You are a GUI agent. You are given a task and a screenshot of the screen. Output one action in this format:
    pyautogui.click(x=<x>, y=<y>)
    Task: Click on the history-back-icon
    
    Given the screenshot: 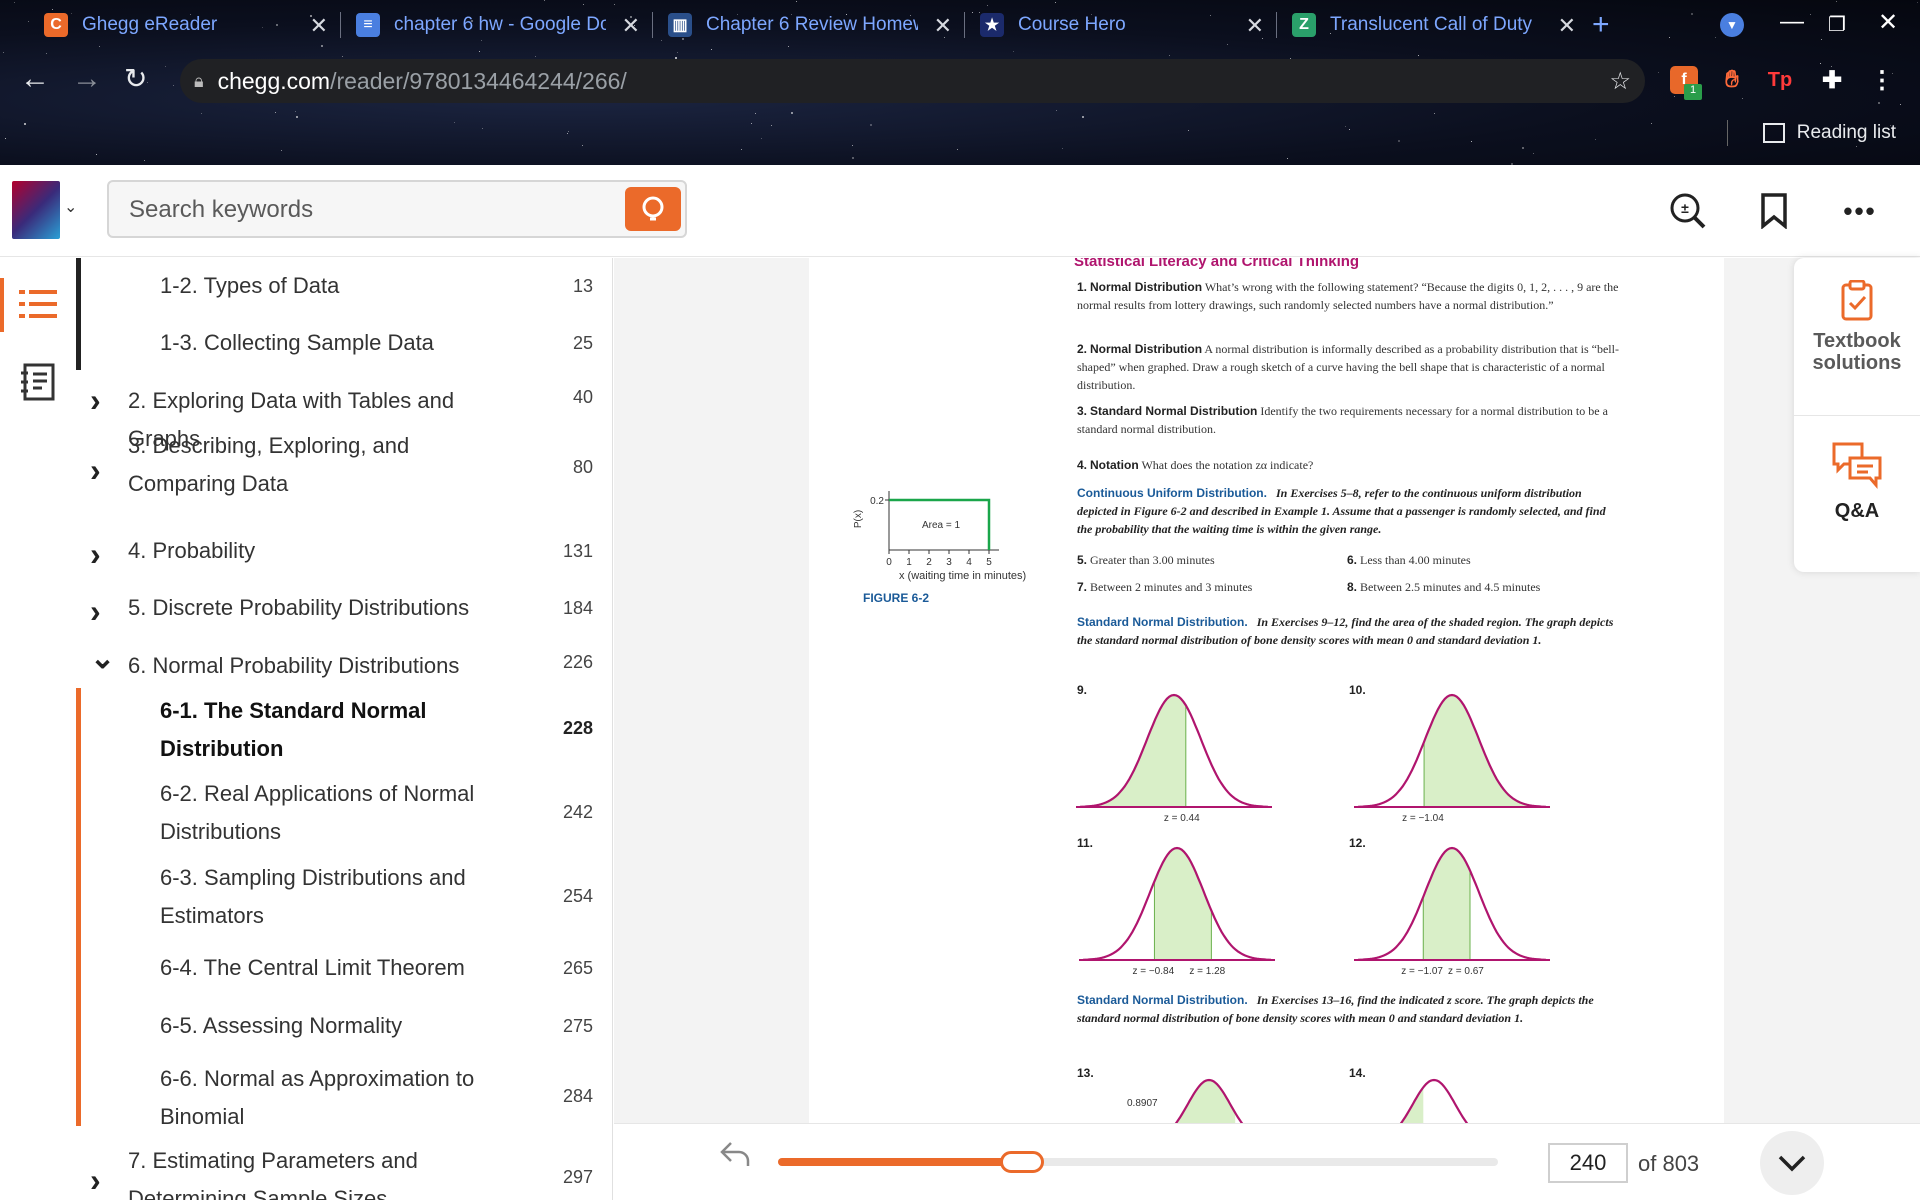 What is the action you would take?
    pyautogui.click(x=735, y=1154)
    